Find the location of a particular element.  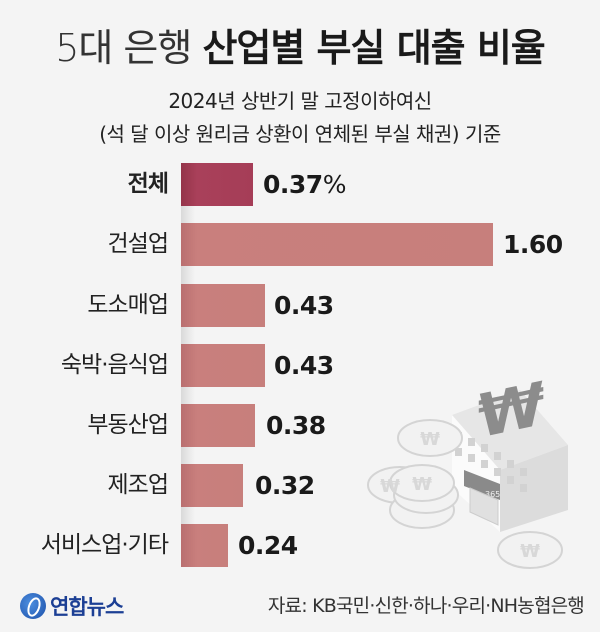

bar-row: 서비스업·기타 0.24 is located at coordinates (300, 545).